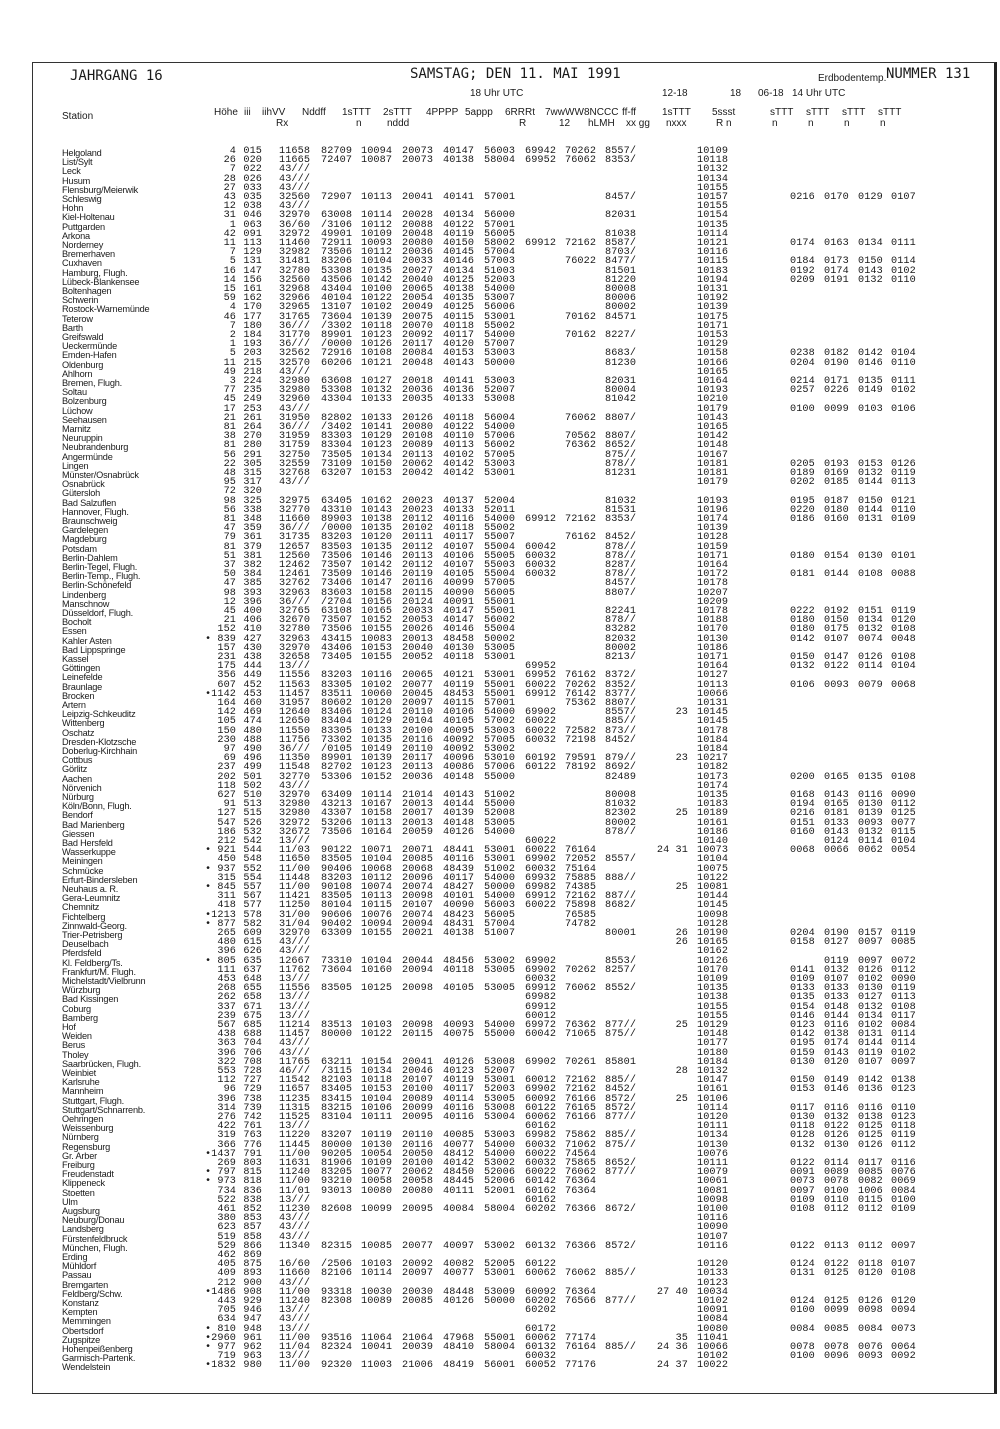  Describe the element at coordinates (252, 391) in the screenshot. I see `iii: 235` at that location.